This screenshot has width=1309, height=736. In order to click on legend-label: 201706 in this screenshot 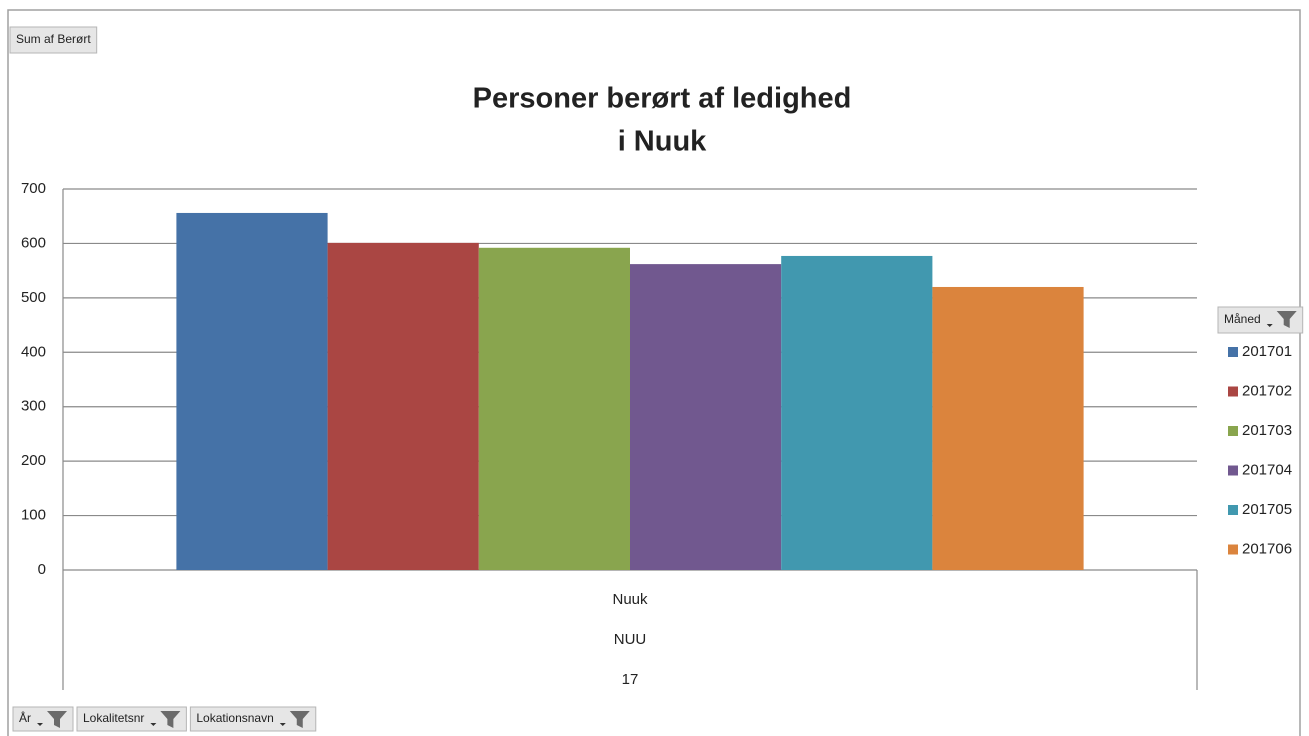, I will do `click(1267, 548)`.